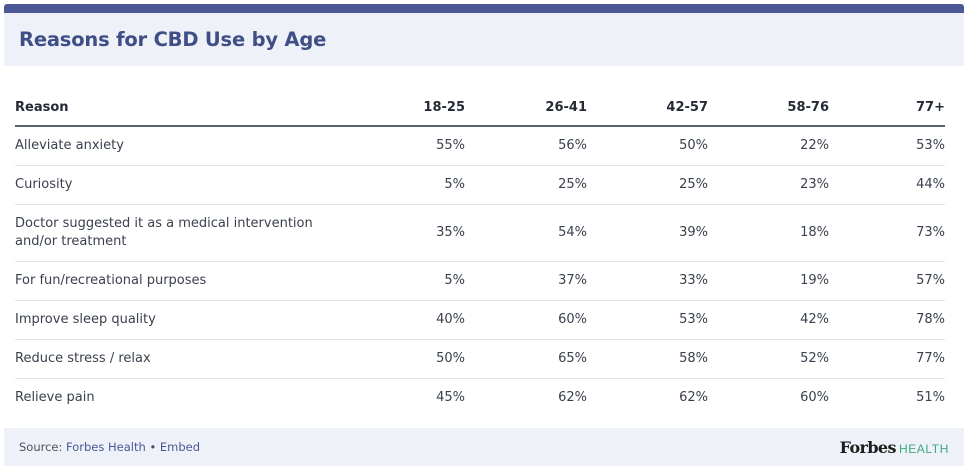 This screenshot has height=470, width=967. I want to click on brand-sub: HEALTH, so click(923, 448).